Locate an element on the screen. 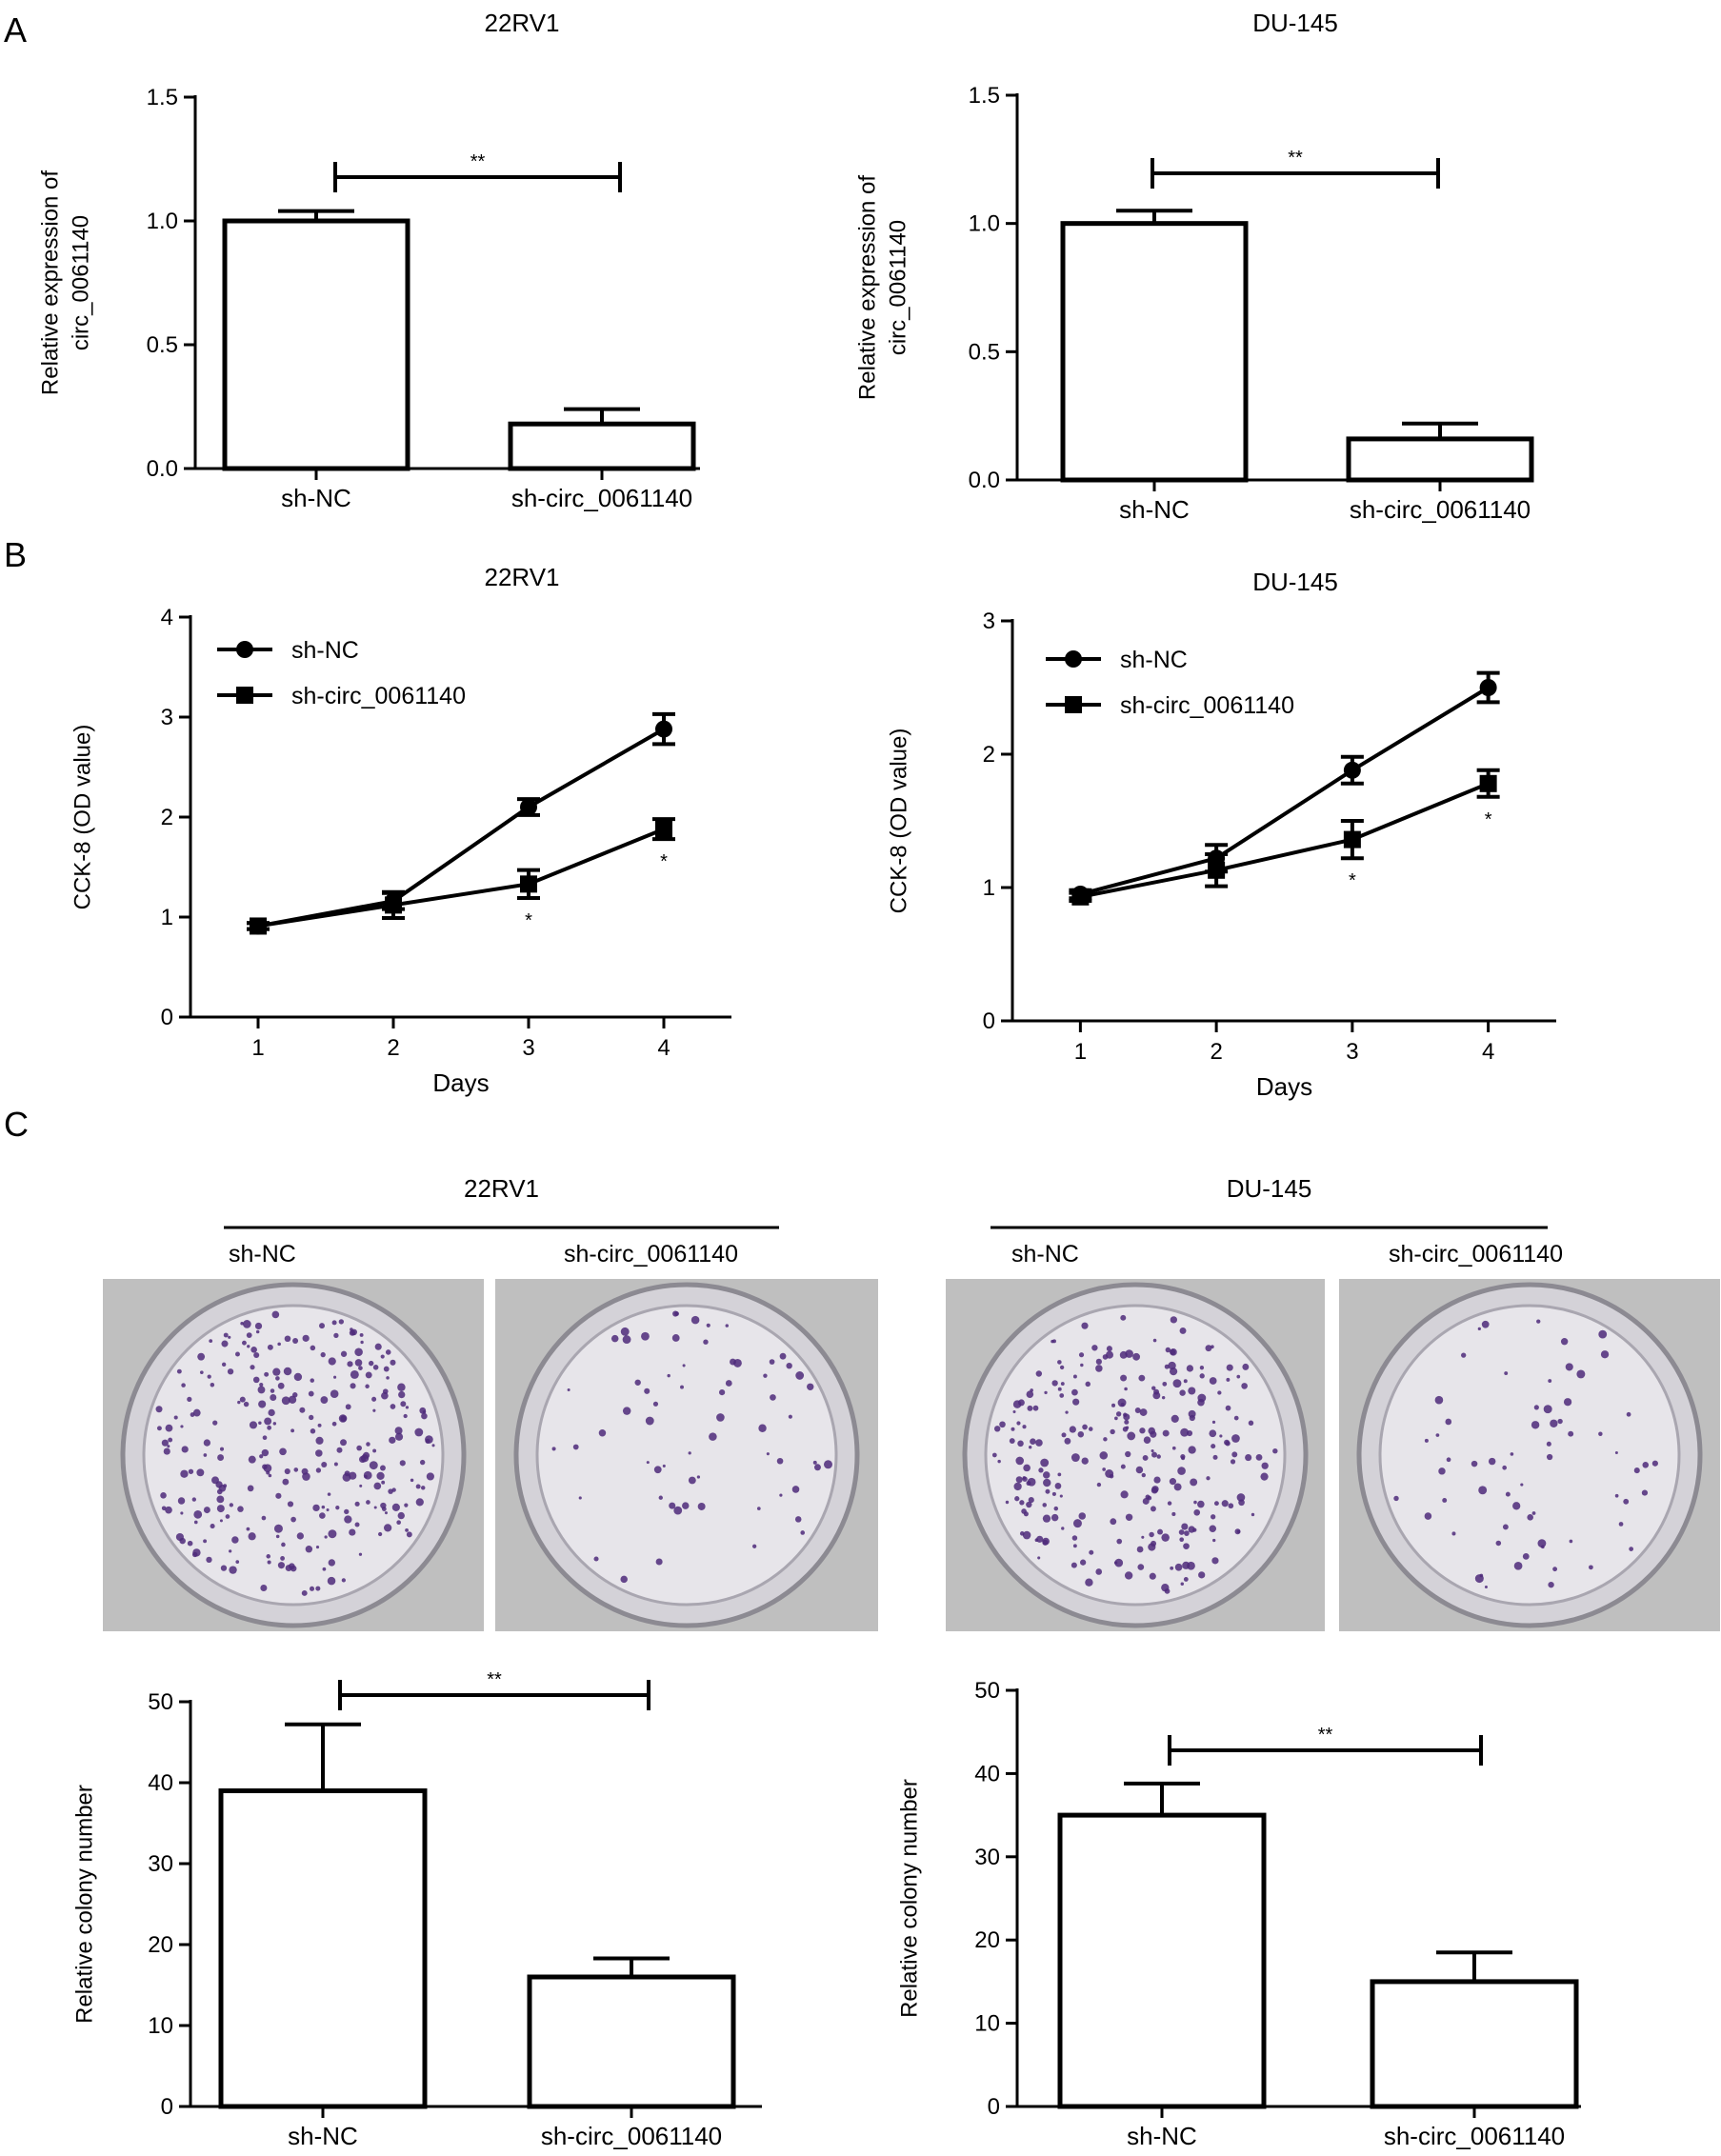 The width and height of the screenshot is (1721, 2156). panel-label-b: B is located at coordinates (15, 554).